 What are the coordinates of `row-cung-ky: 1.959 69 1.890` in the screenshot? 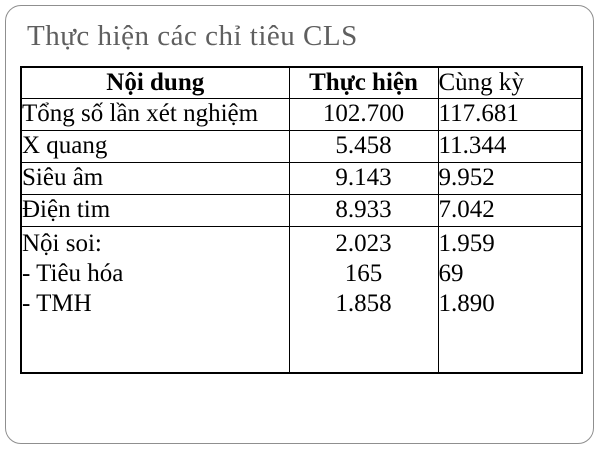 It's located at (510, 299).